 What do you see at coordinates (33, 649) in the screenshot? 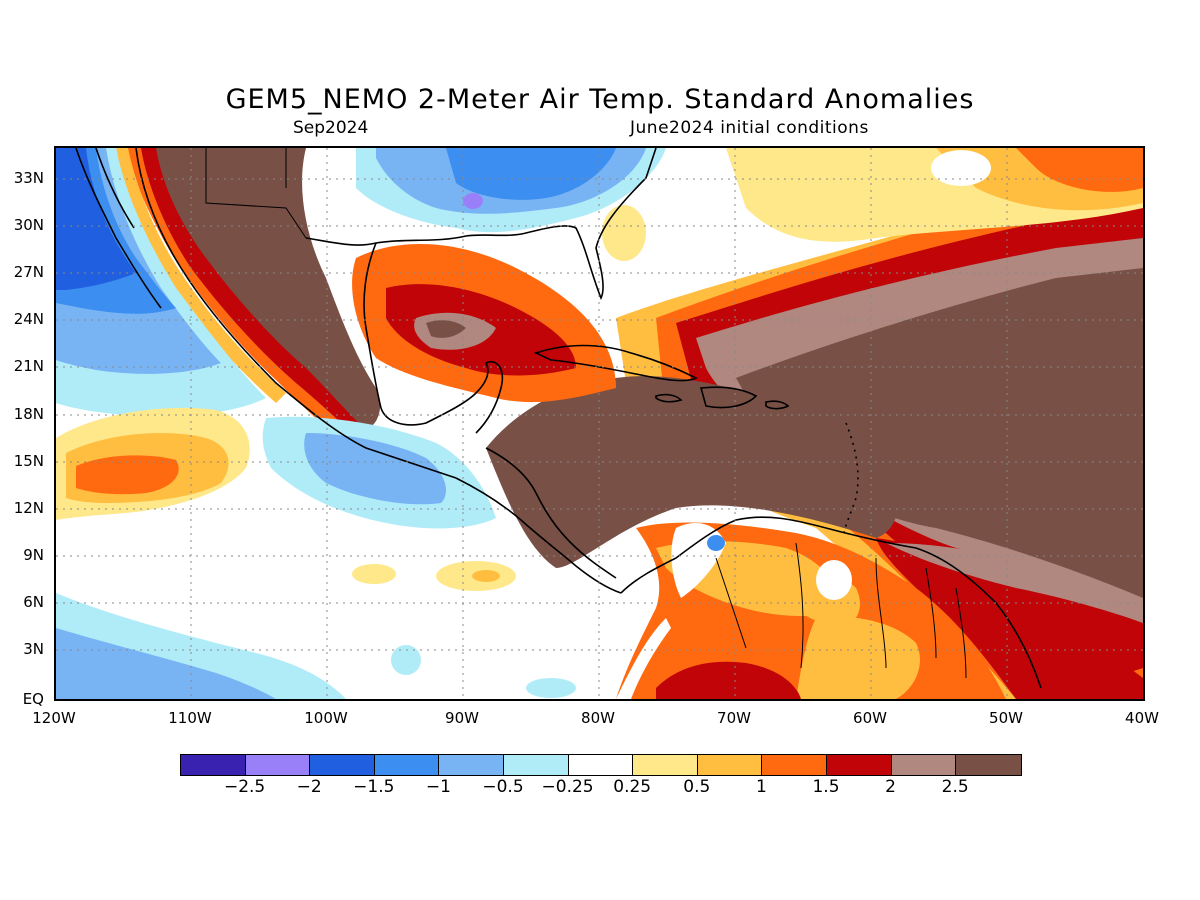
I see `lat-label: 3N` at bounding box center [33, 649].